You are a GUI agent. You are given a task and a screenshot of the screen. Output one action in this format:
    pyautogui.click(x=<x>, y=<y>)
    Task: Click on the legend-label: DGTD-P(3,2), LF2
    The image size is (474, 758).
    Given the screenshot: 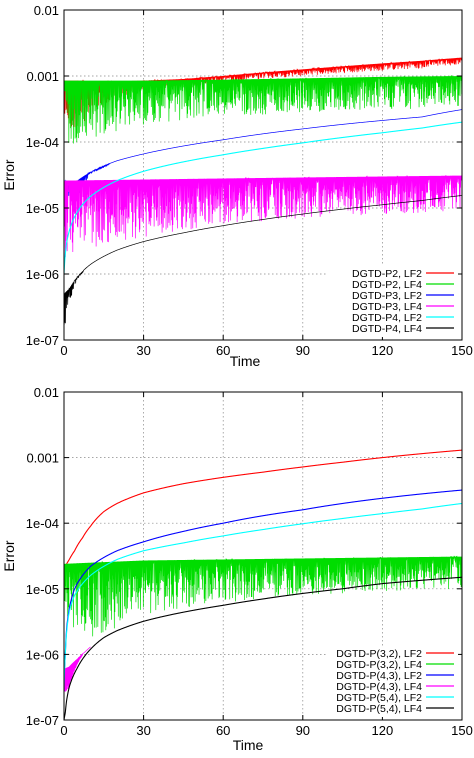 What is the action you would take?
    pyautogui.click(x=379, y=654)
    